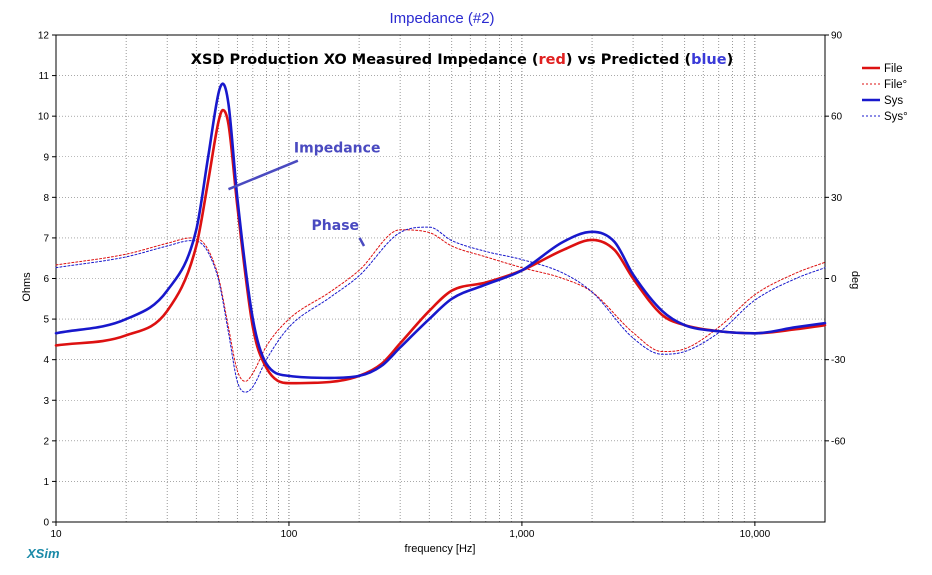  I want to click on annotation-label: Impedance, so click(337, 149).